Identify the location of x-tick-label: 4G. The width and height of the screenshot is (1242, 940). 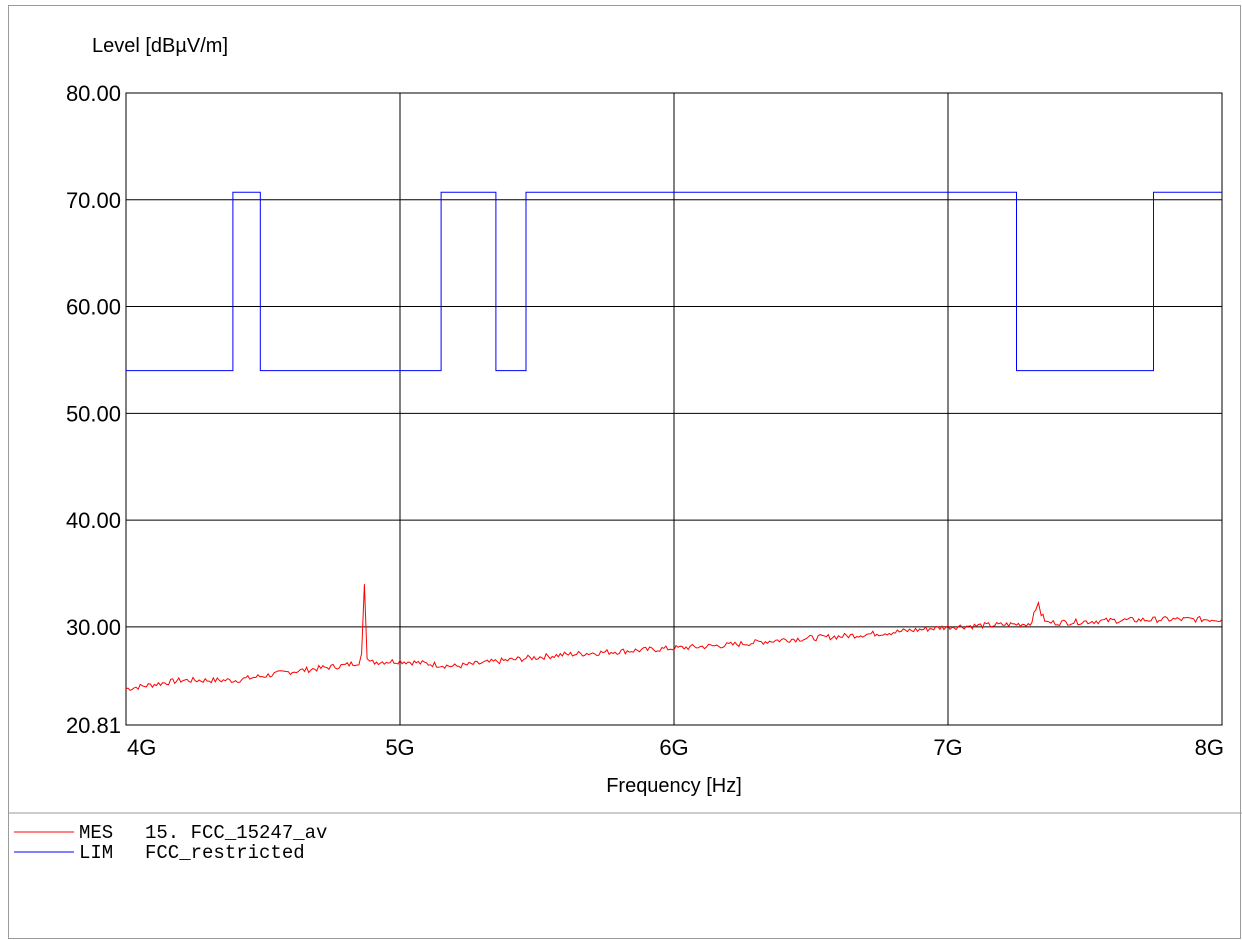
(141, 747).